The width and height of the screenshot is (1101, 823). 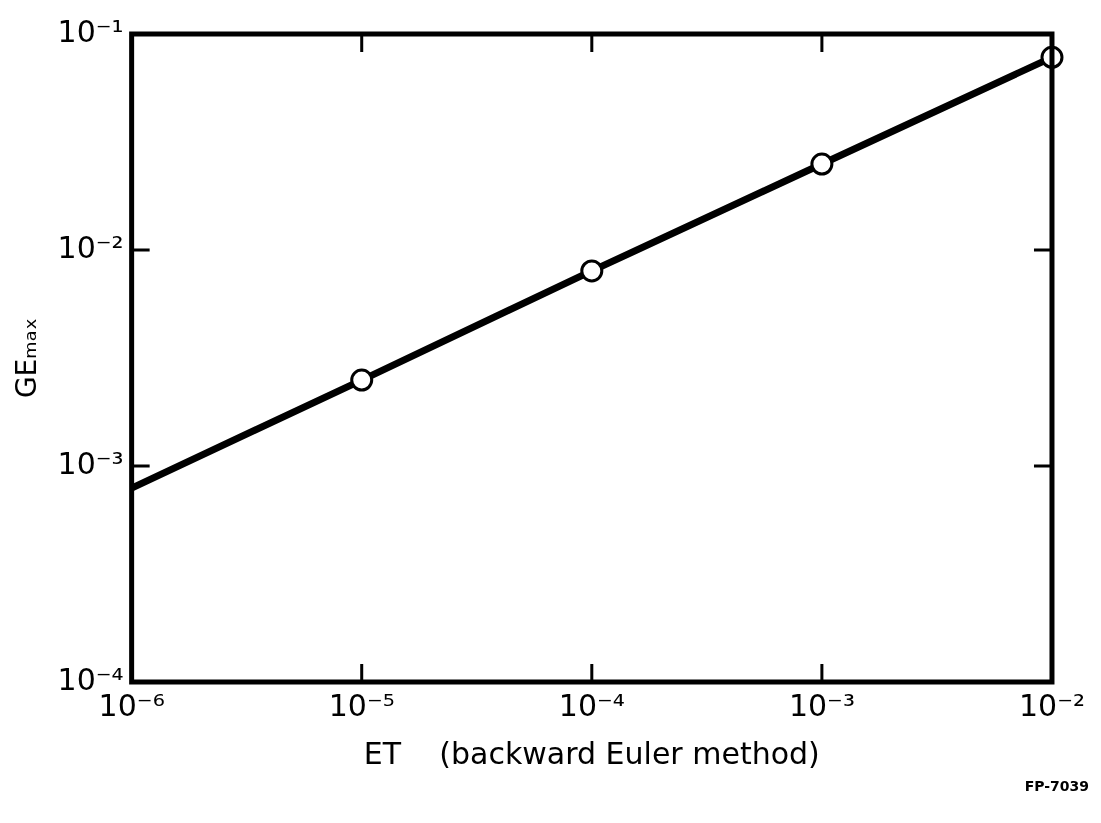 I want to click on x-tick-label: 10⁻², so click(x=1052, y=705).